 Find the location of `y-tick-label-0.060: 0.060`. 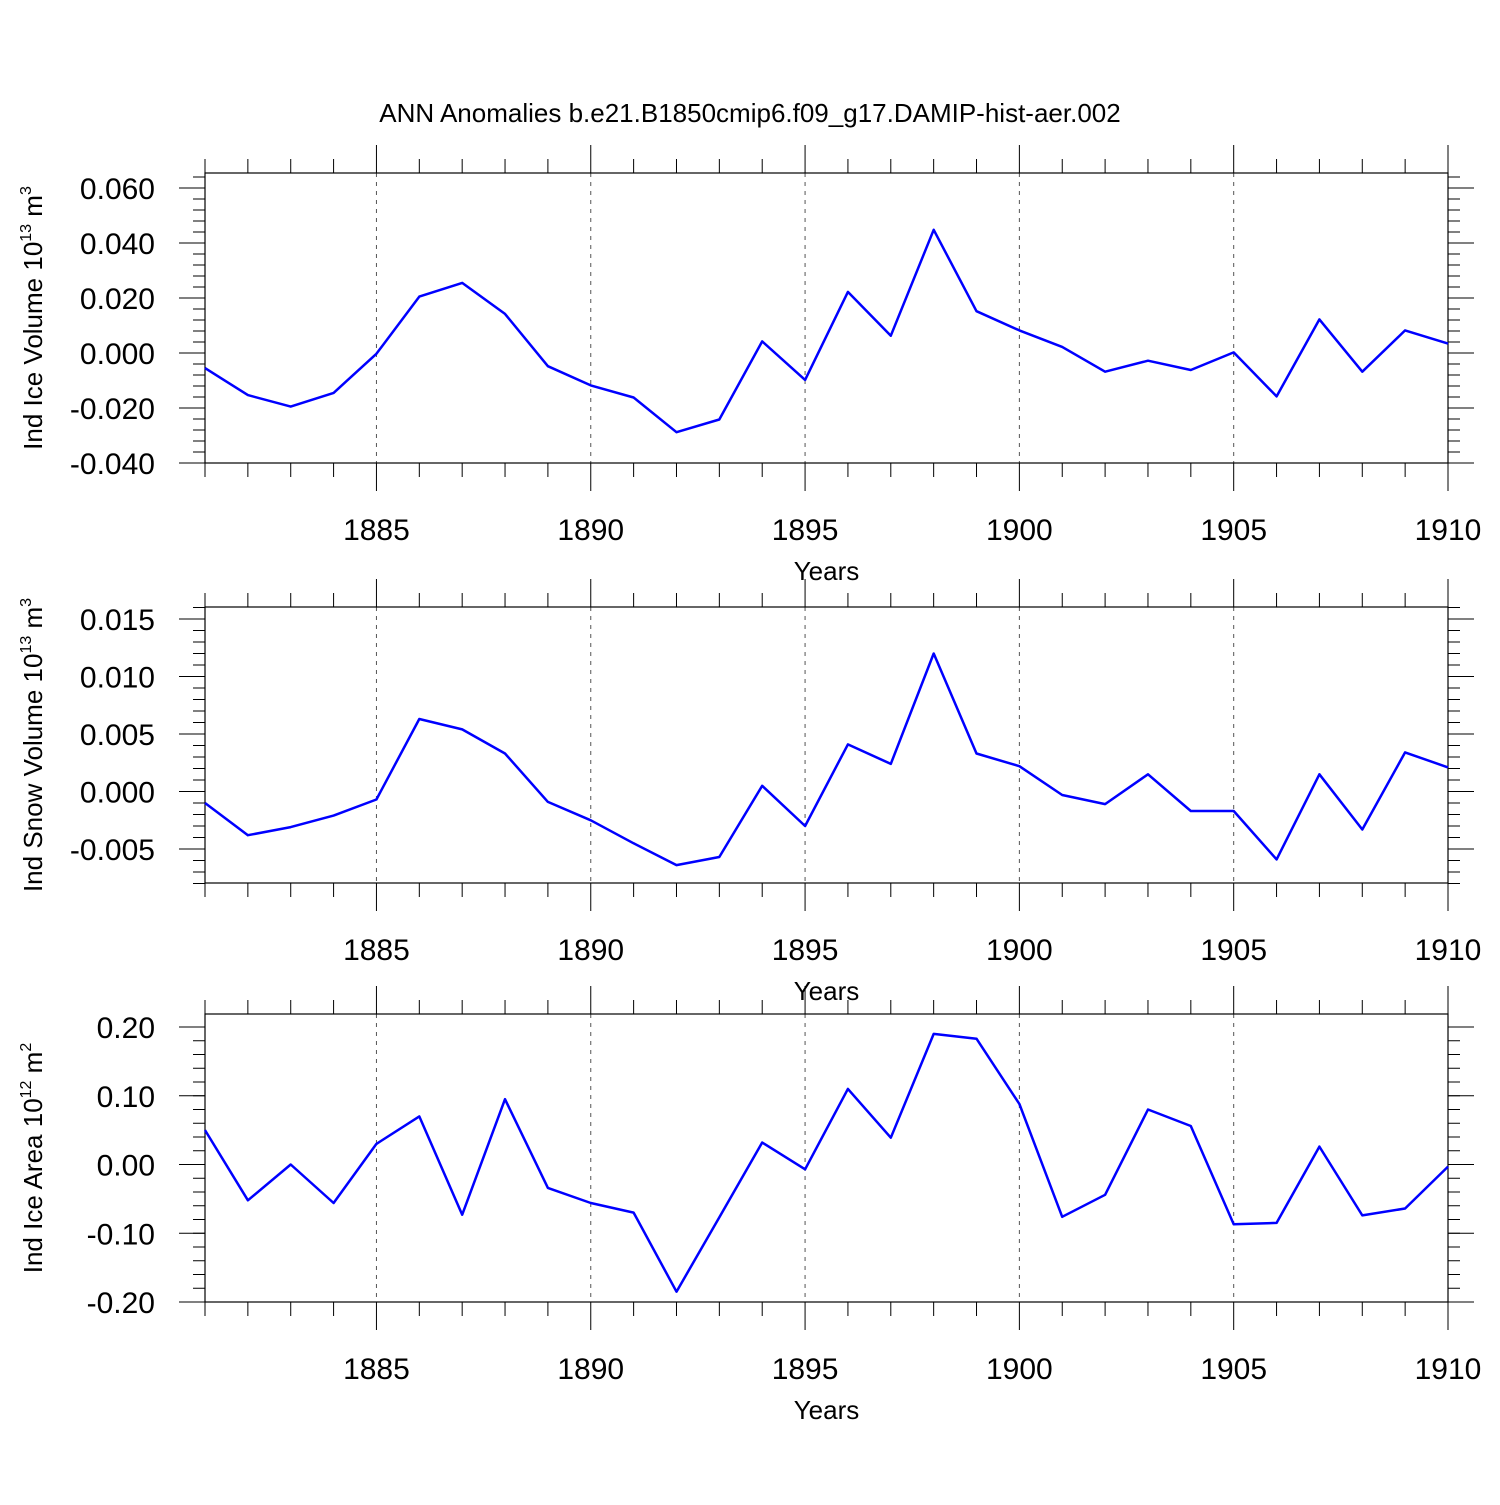

y-tick-label-0.060: 0.060 is located at coordinates (117, 189).